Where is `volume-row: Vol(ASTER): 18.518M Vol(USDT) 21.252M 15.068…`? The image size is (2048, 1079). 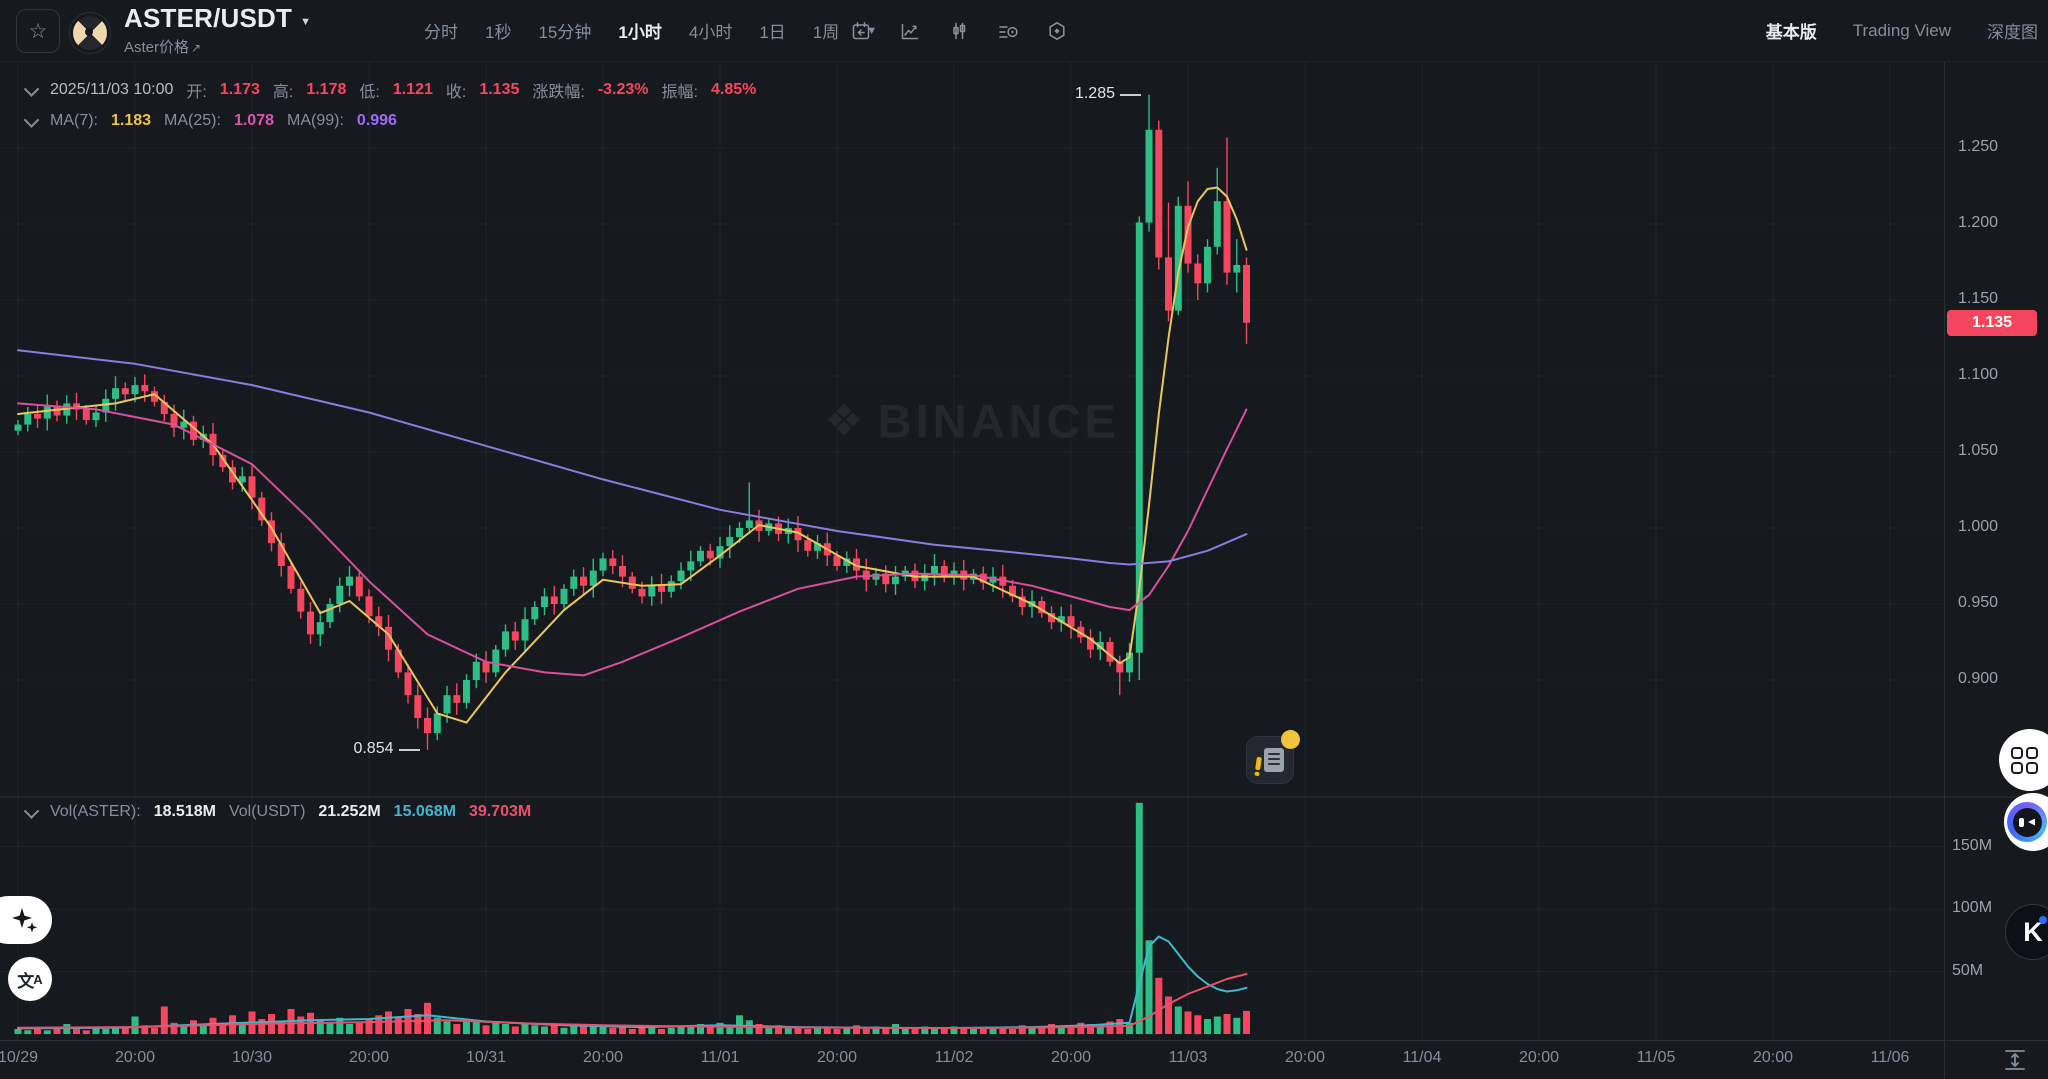 volume-row: Vol(ASTER): 18.518M Vol(USDT) 21.252M 15.068… is located at coordinates (277, 811).